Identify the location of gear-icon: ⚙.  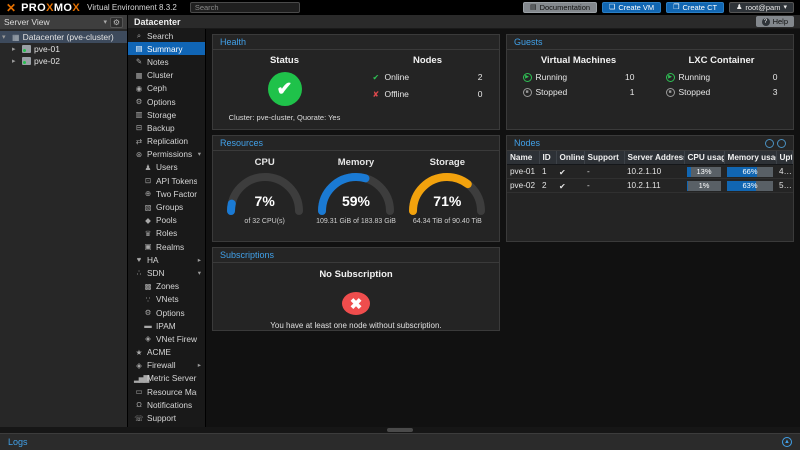
(116, 22).